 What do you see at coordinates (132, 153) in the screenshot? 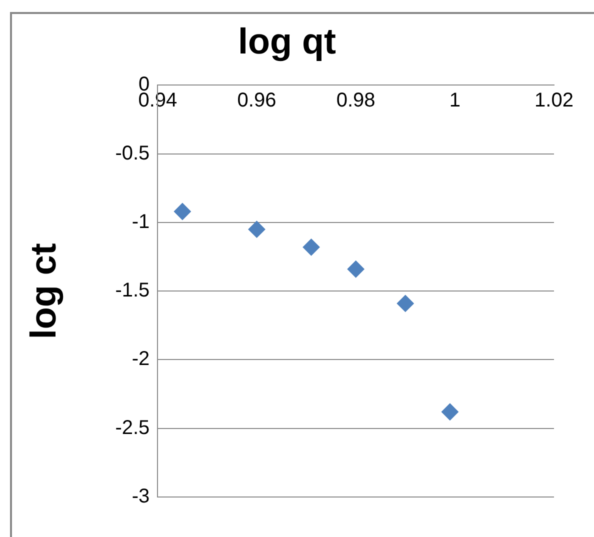
I see `y-tick-label: -0.5` at bounding box center [132, 153].